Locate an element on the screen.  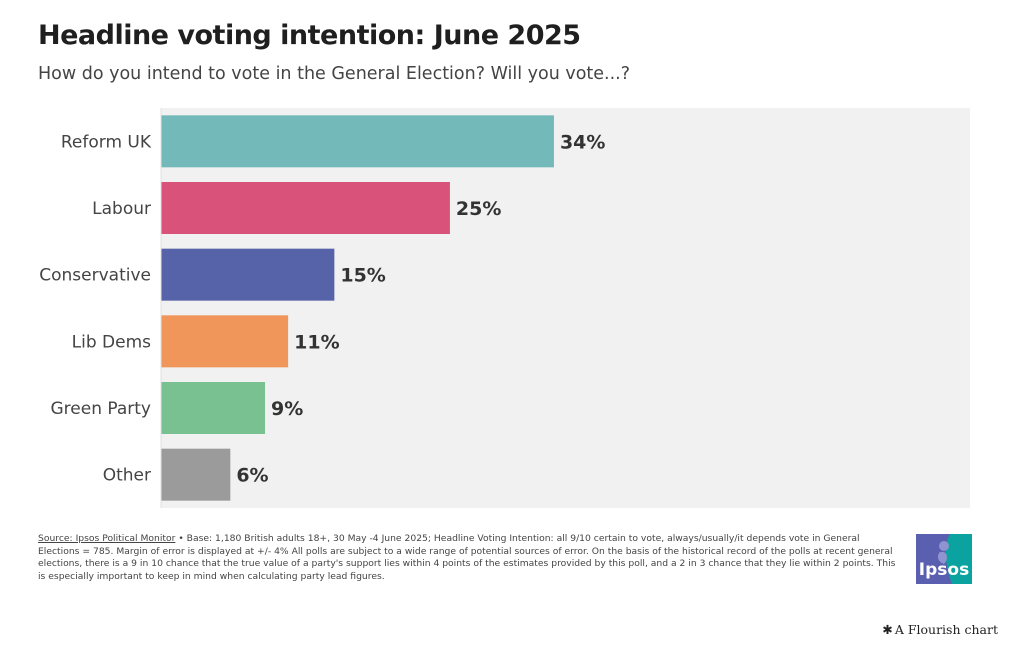
data-label: 34% is located at coordinates (582, 142).